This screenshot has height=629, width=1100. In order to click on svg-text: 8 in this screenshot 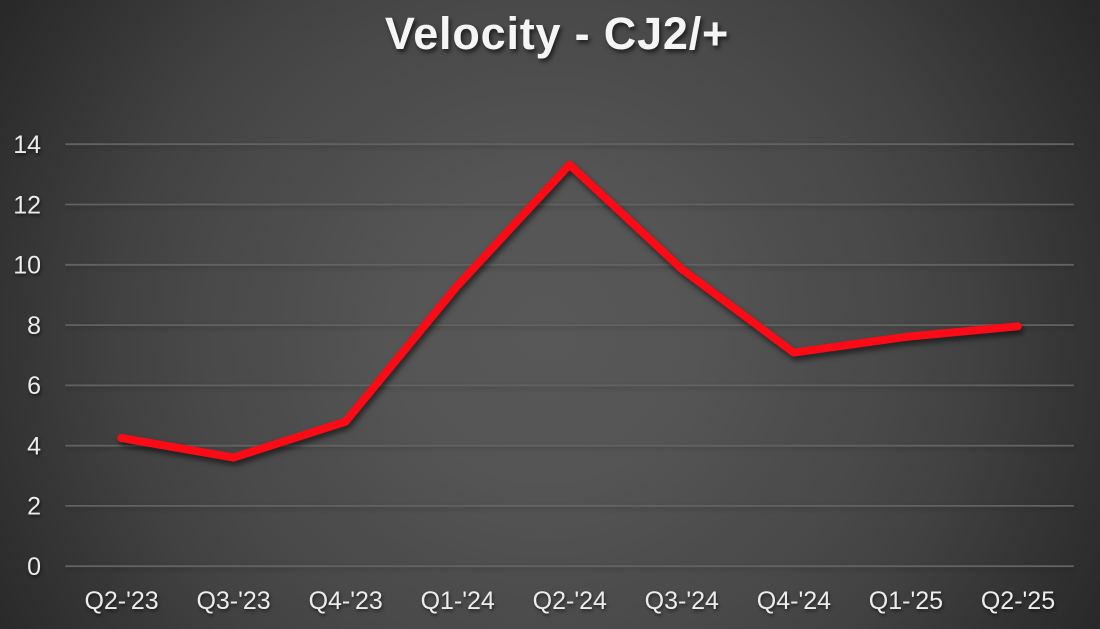, I will do `click(34, 326)`.